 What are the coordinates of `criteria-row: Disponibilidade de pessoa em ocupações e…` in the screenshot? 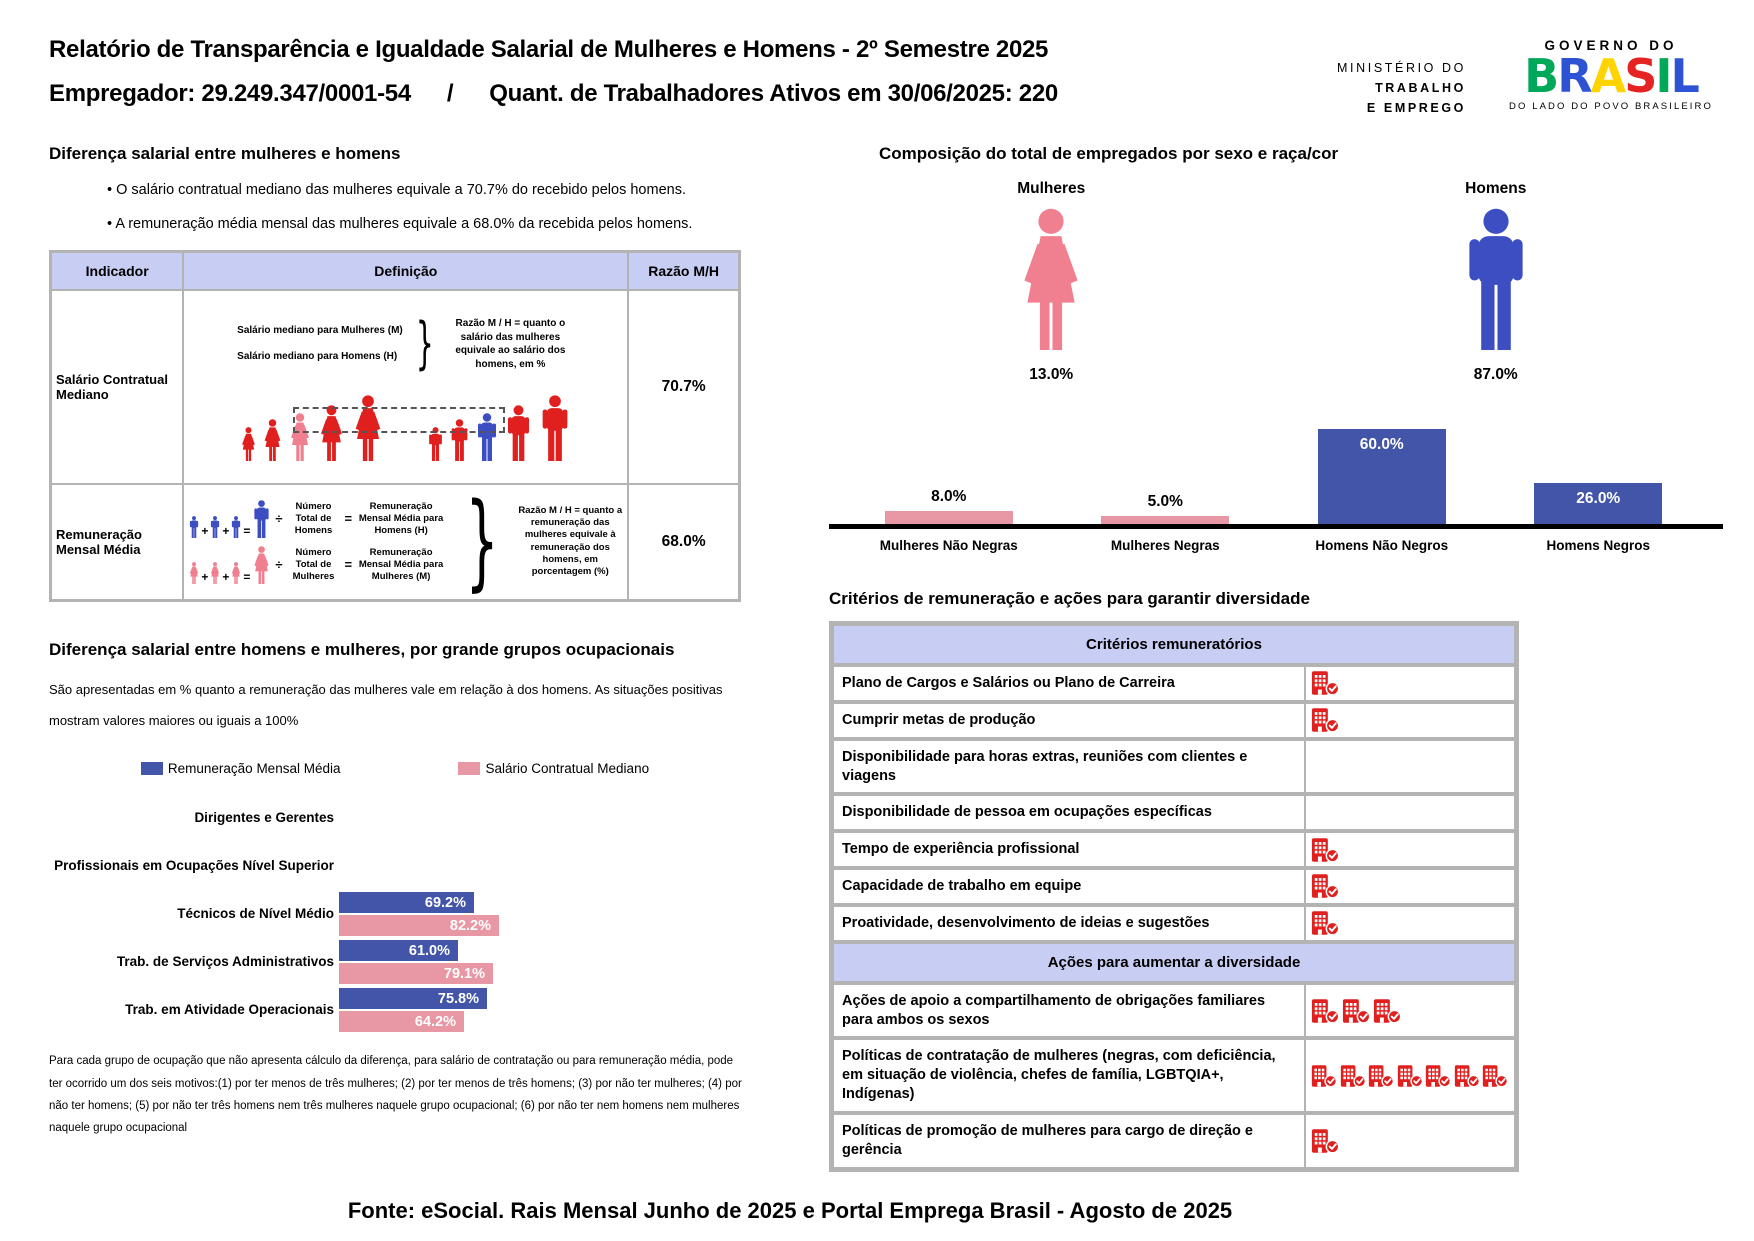 It's located at (1174, 813).